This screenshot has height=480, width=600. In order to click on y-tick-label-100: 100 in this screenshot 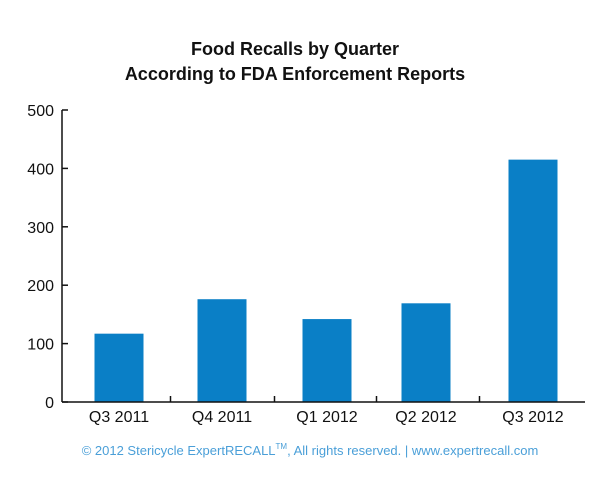, I will do `click(40, 345)`.